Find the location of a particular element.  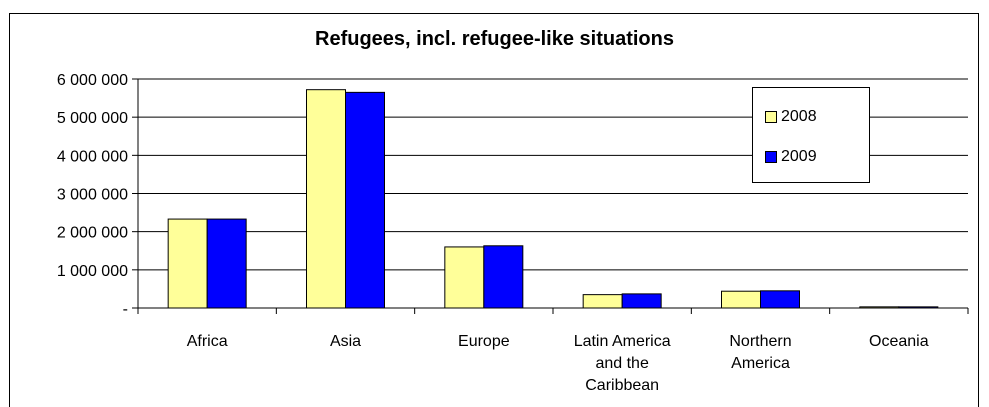

legend-label-2008: 2008 is located at coordinates (799, 116).